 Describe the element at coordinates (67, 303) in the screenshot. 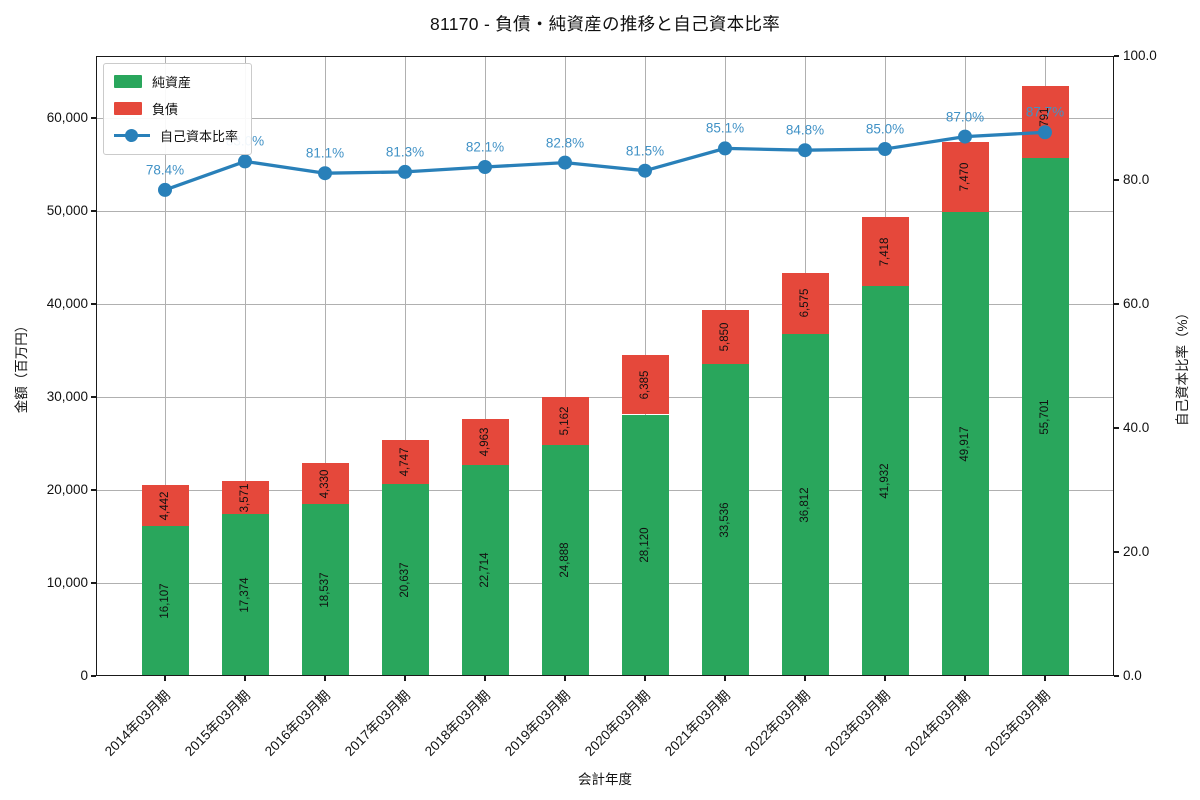

I see `y-tick-label-left: 40,000` at that location.